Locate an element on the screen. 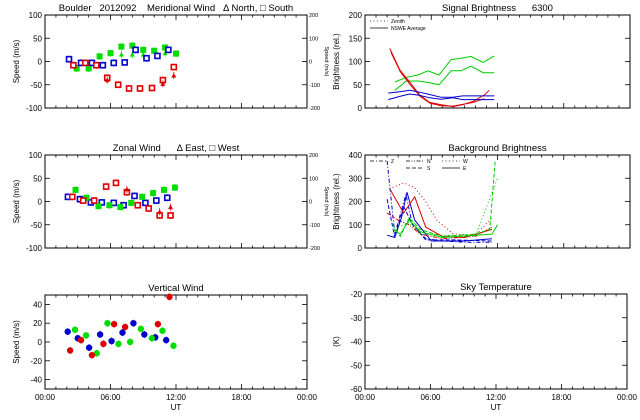 The image size is (640, 420). series-line-blue-E is located at coordinates (439, 217).